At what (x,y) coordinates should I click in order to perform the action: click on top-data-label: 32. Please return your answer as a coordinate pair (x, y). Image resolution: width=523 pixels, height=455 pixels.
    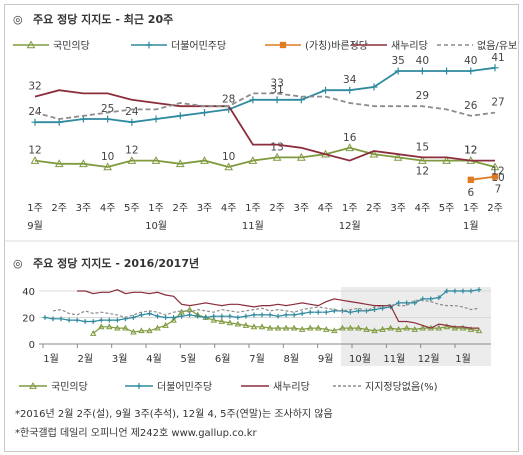
    Looking at the image, I should click on (34, 87).